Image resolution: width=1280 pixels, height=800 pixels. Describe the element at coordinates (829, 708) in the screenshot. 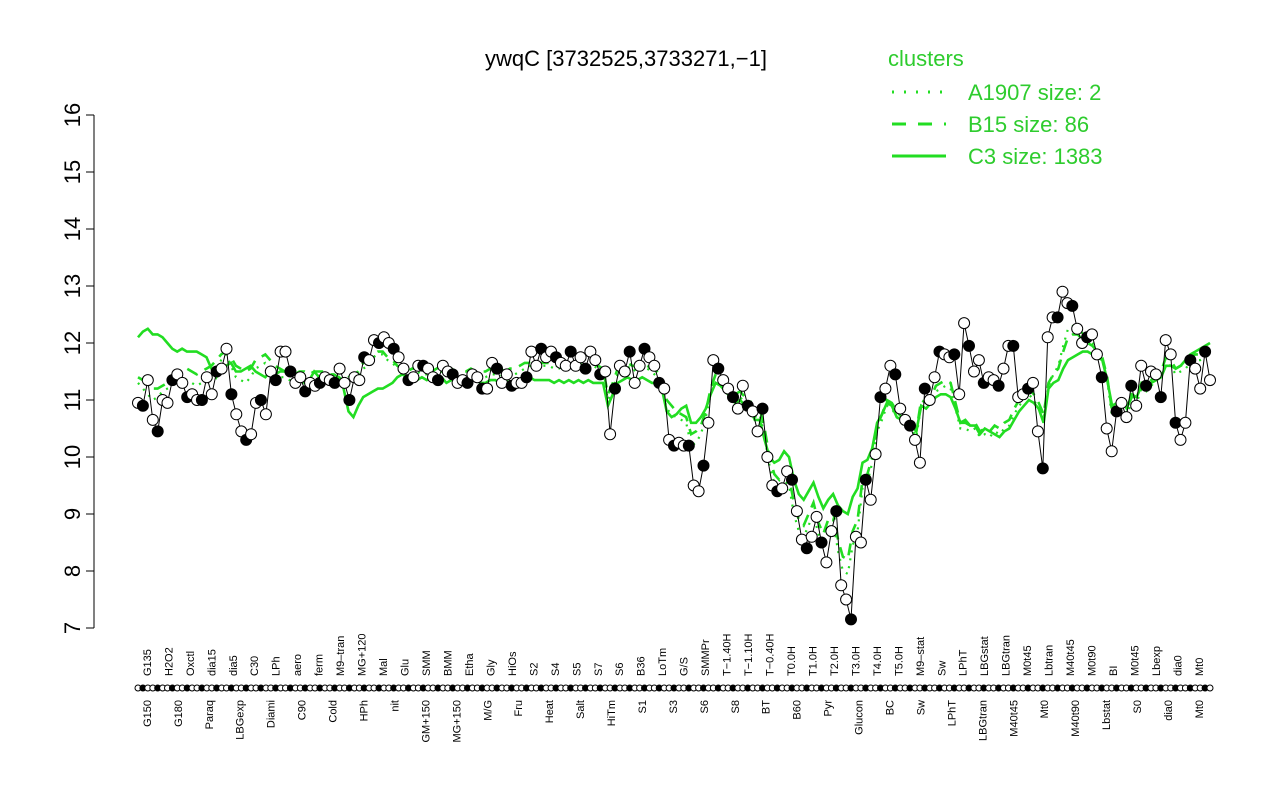

I see `x-tick-label: Pyr` at that location.